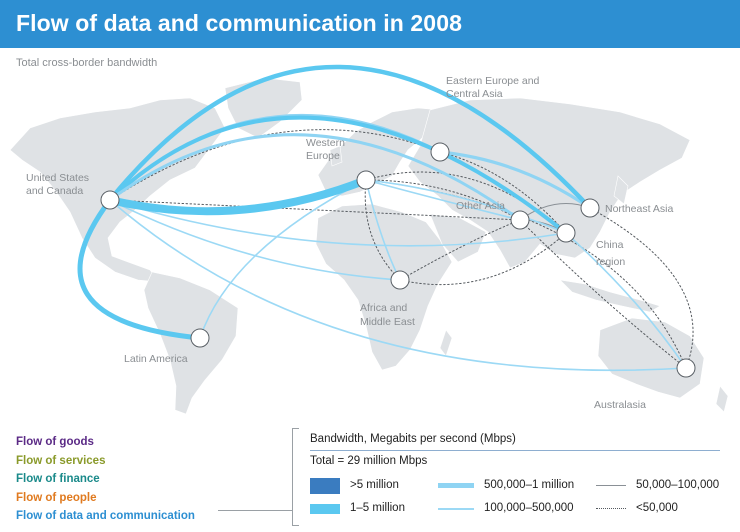 Image resolution: width=740 pixels, height=532 pixels. What do you see at coordinates (611, 508) in the screenshot?
I see `legend-swatch-lt50k` at bounding box center [611, 508].